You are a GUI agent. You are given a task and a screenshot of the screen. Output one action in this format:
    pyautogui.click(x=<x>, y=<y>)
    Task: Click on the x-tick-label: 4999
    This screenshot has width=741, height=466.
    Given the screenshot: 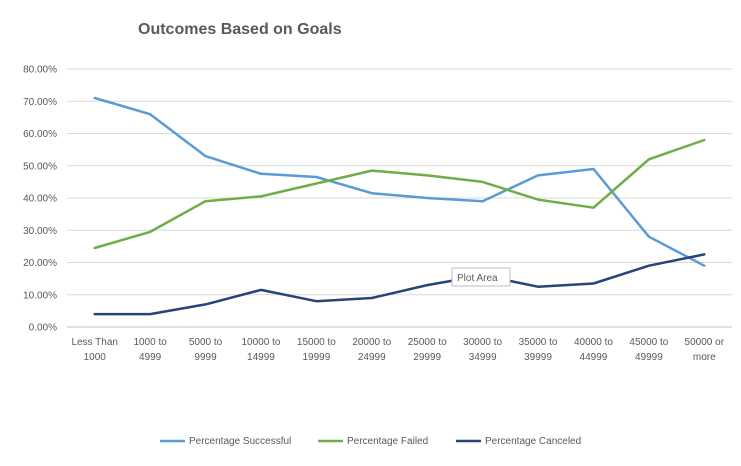 What is the action you would take?
    pyautogui.click(x=150, y=357)
    